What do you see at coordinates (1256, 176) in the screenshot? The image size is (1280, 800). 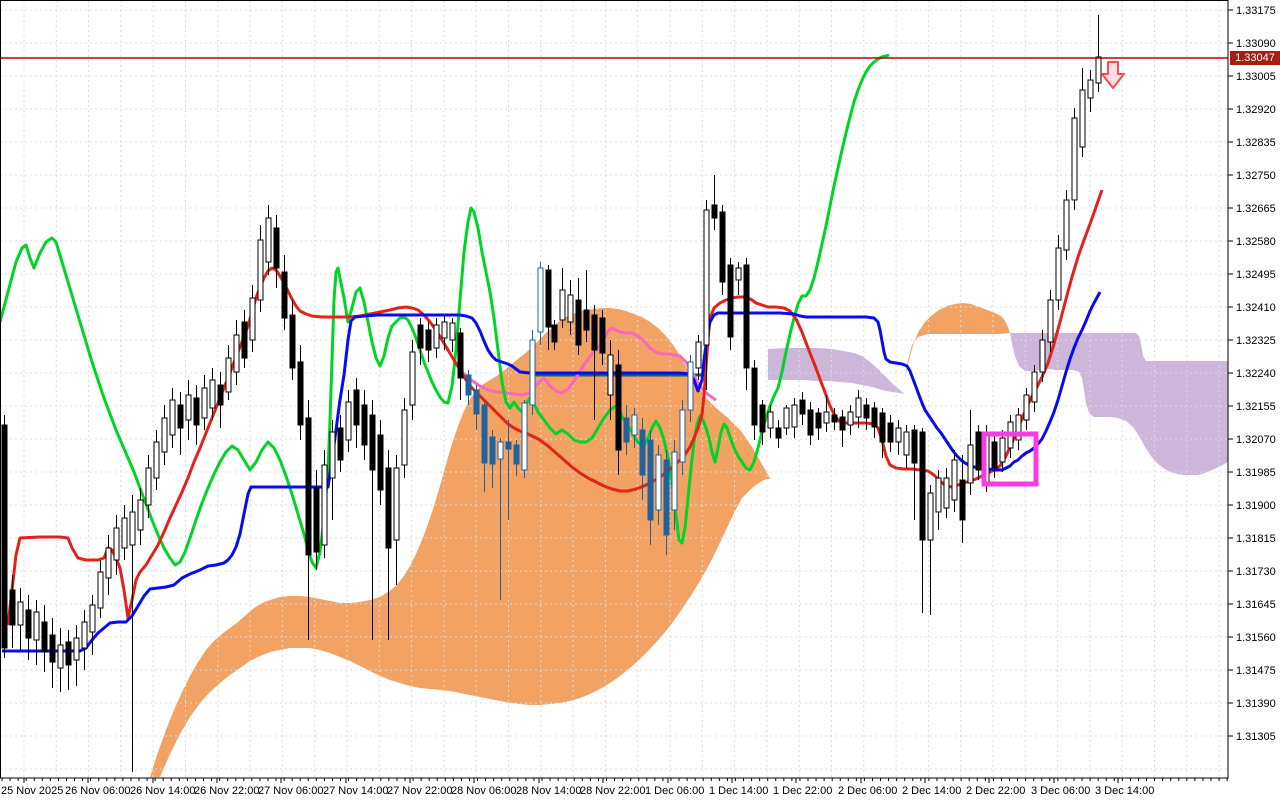 I see `price-axis-label: 1.32750` at bounding box center [1256, 176].